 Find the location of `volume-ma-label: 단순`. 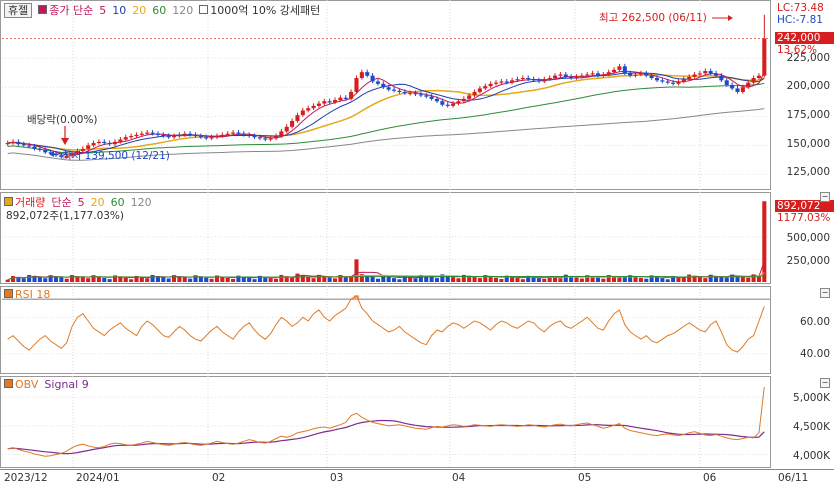

volume-ma-label: 단순 is located at coordinates (61, 202).